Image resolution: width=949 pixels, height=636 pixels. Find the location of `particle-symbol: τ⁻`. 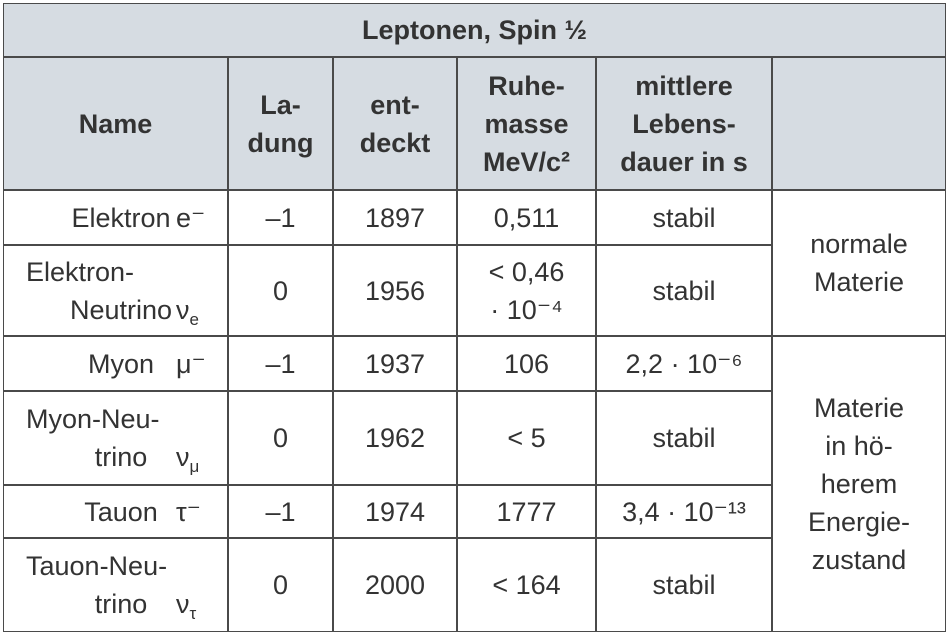

particle-symbol: τ⁻ is located at coordinates (188, 511).